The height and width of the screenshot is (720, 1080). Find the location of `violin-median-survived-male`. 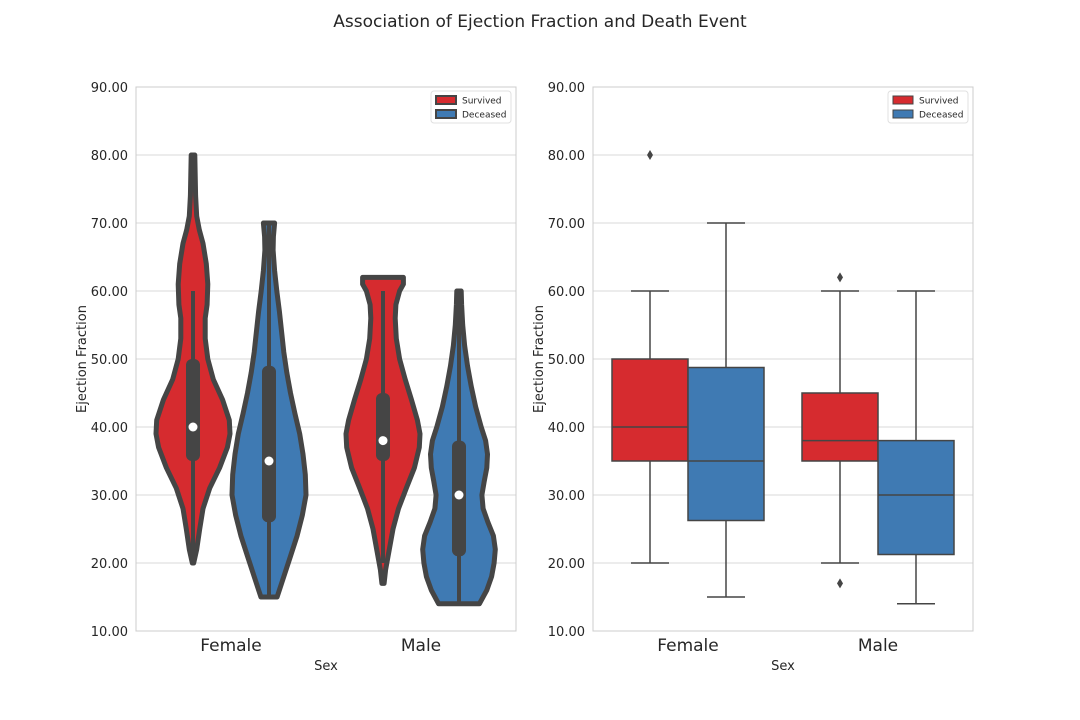

violin-median-survived-male is located at coordinates (383, 441).